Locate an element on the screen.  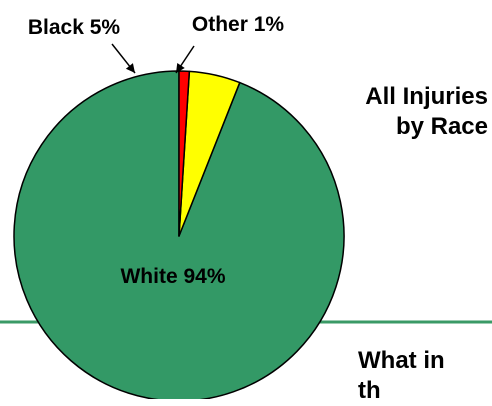
leader-arrow-other is located at coordinates (180, 68).